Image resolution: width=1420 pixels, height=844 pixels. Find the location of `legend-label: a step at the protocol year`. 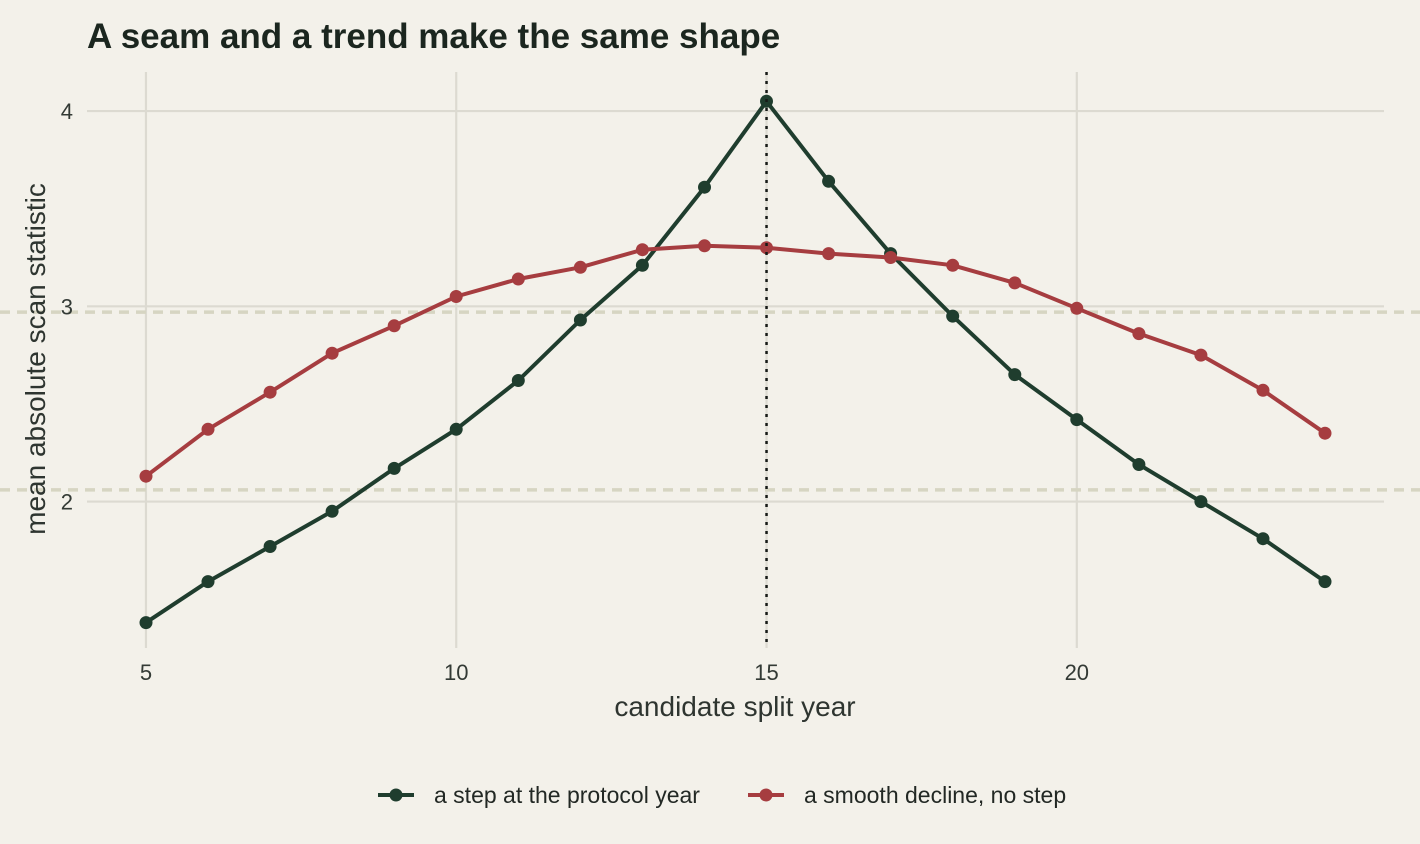

legend-label: a step at the protocol year is located at coordinates (567, 795).